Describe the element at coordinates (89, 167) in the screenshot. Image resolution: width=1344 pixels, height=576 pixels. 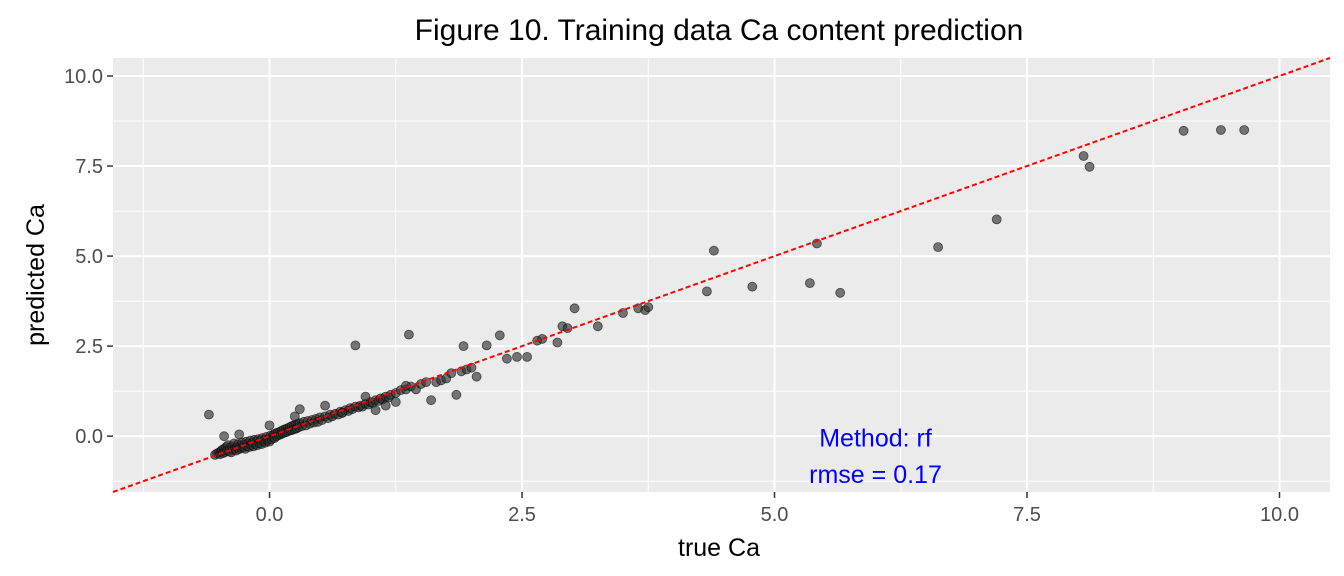
I see `y-tick-label: 7.5` at that location.